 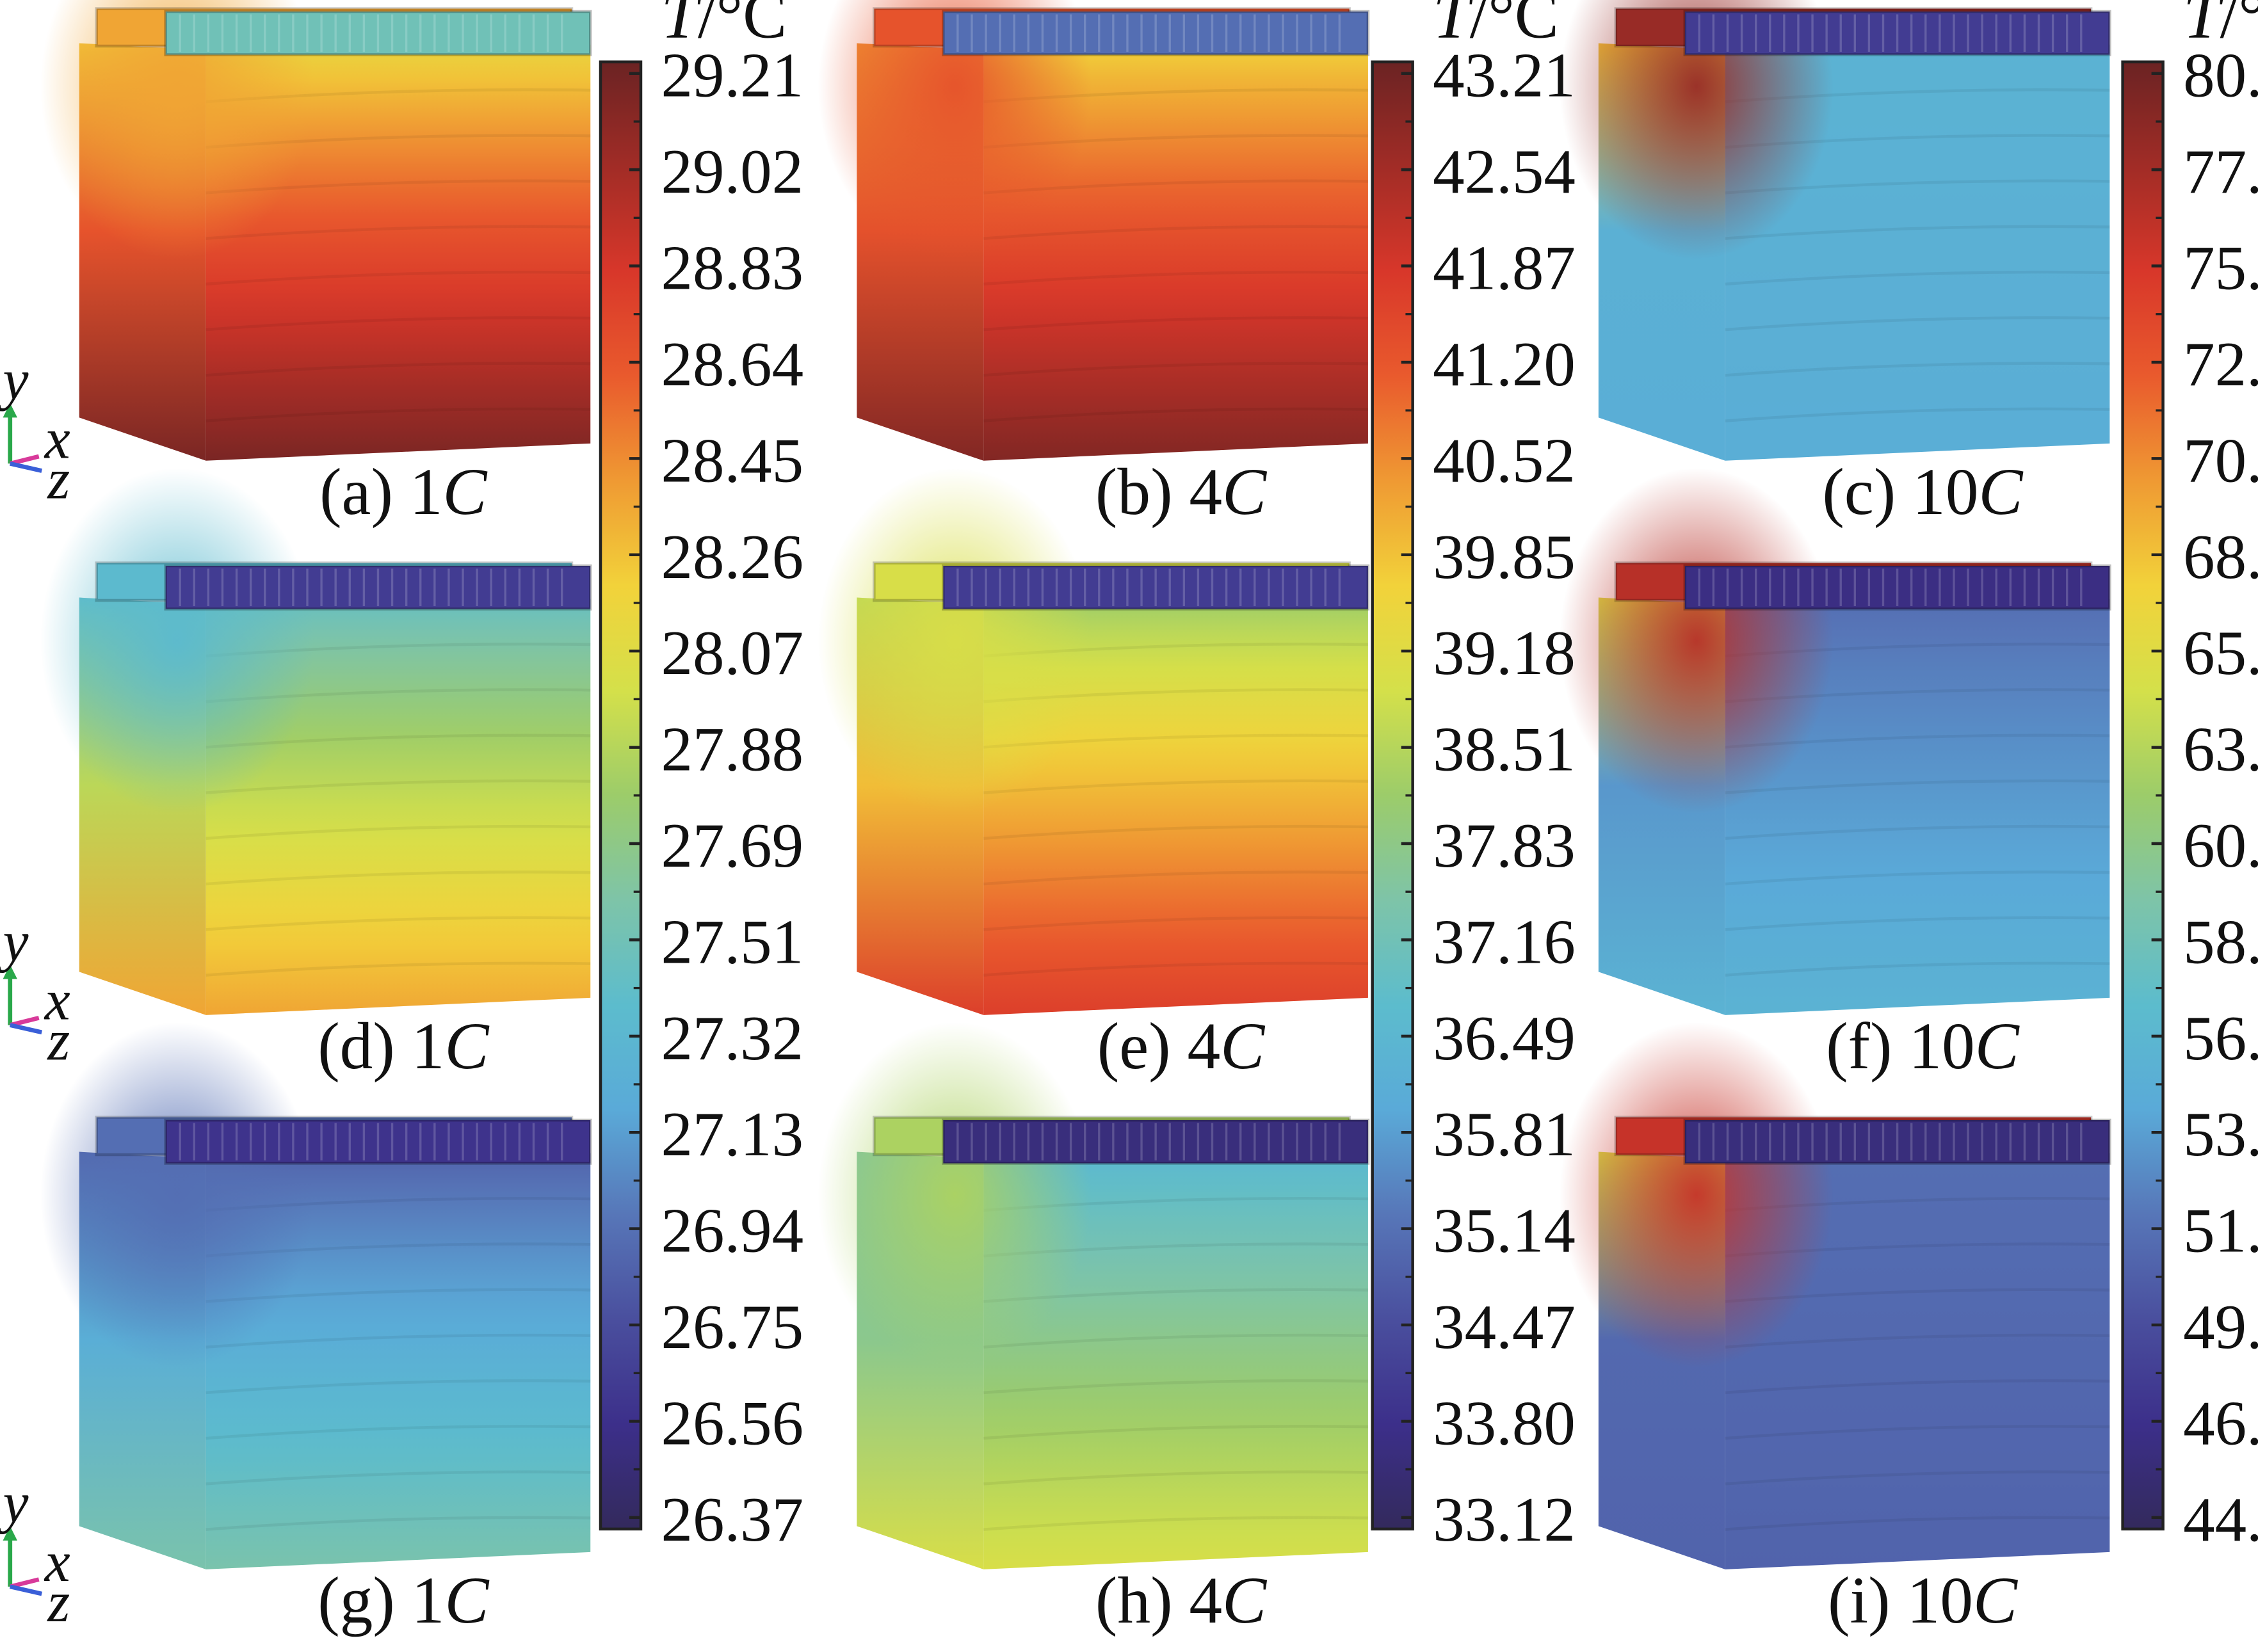 I want to click on colorbar-tick-label: 41.20, so click(x=1505, y=364).